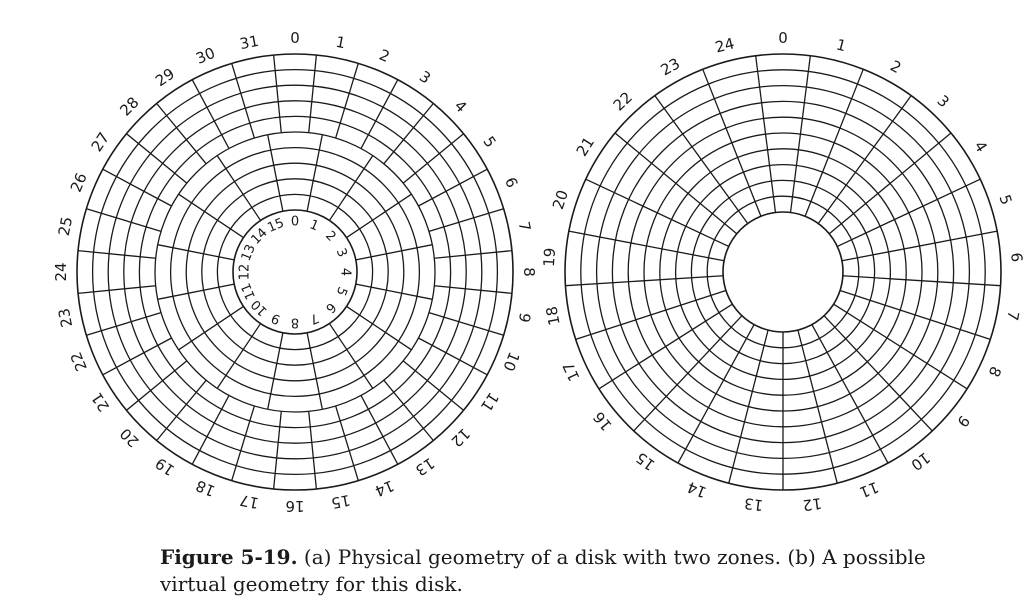 This screenshot has height=602, width=1024. Describe the element at coordinates (963, 421) in the screenshot. I see `sector-number: 9` at that location.